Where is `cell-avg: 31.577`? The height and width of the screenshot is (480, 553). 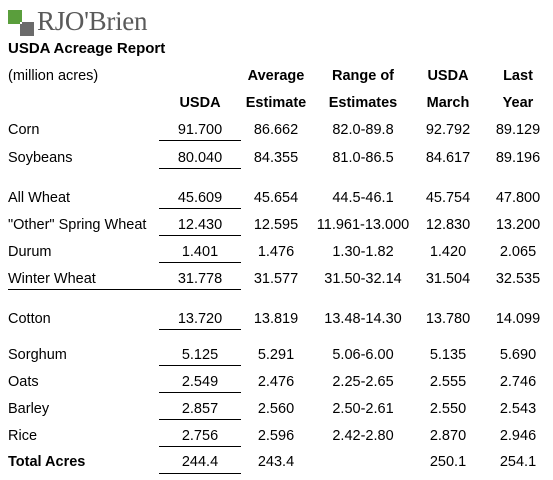
cell-avg: 31.577 is located at coordinates (276, 279).